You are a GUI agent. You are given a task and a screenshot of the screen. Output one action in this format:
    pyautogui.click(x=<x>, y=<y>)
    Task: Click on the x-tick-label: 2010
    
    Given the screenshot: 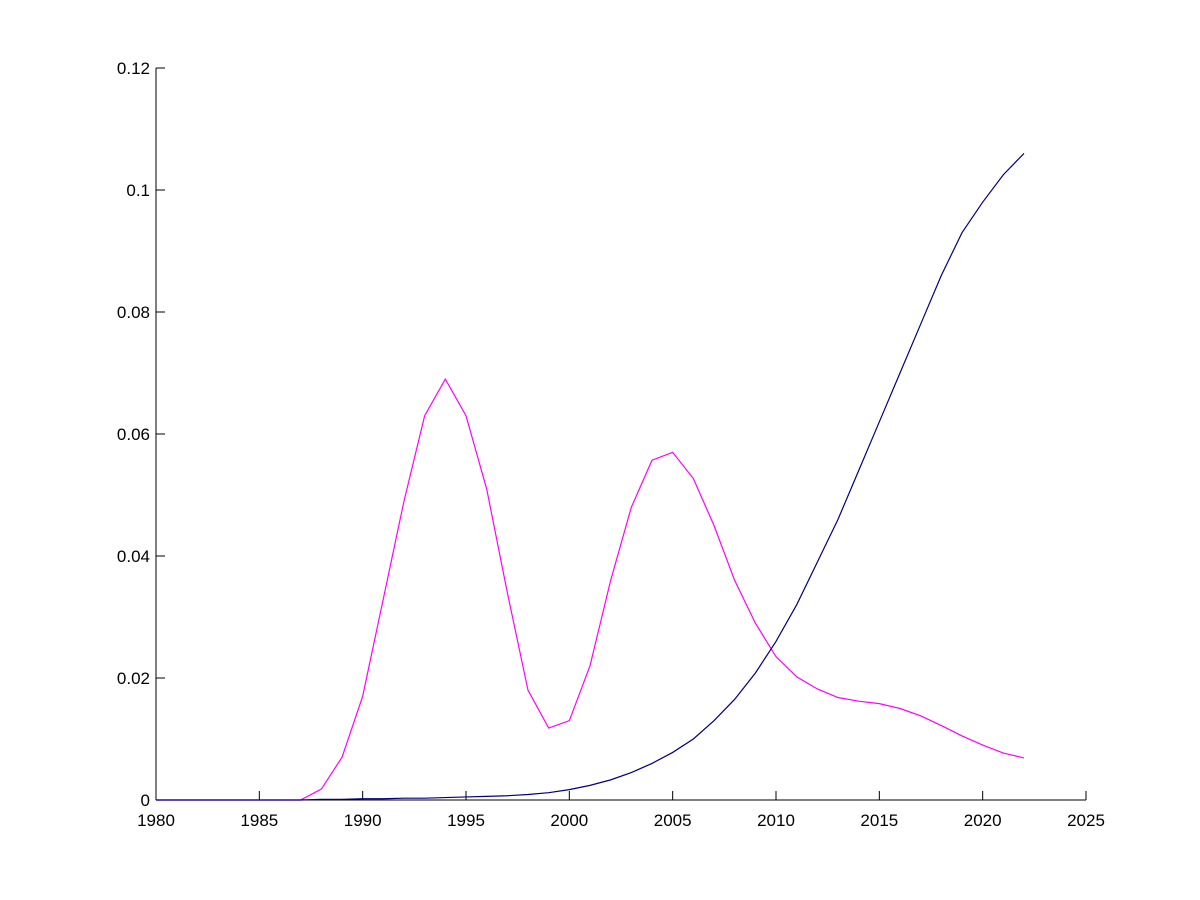 What is the action you would take?
    pyautogui.click(x=776, y=820)
    